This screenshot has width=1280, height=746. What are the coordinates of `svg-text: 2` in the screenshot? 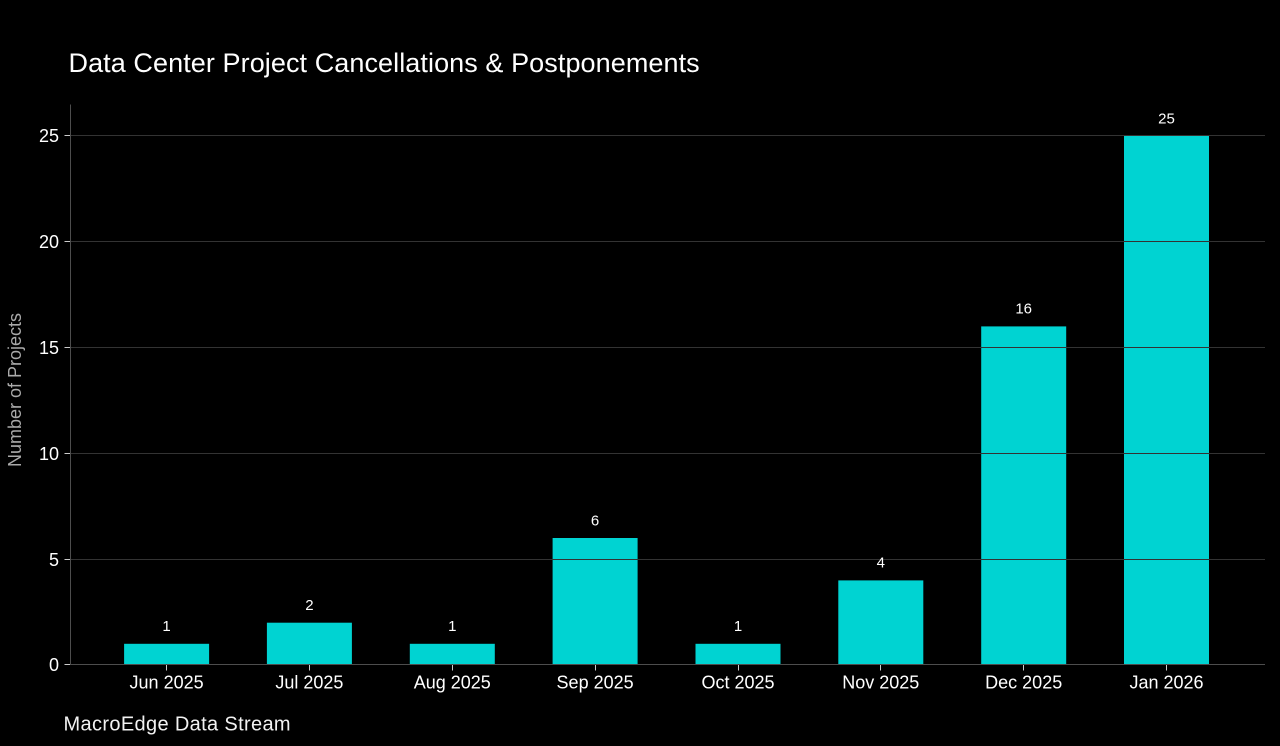 It's located at (309, 605).